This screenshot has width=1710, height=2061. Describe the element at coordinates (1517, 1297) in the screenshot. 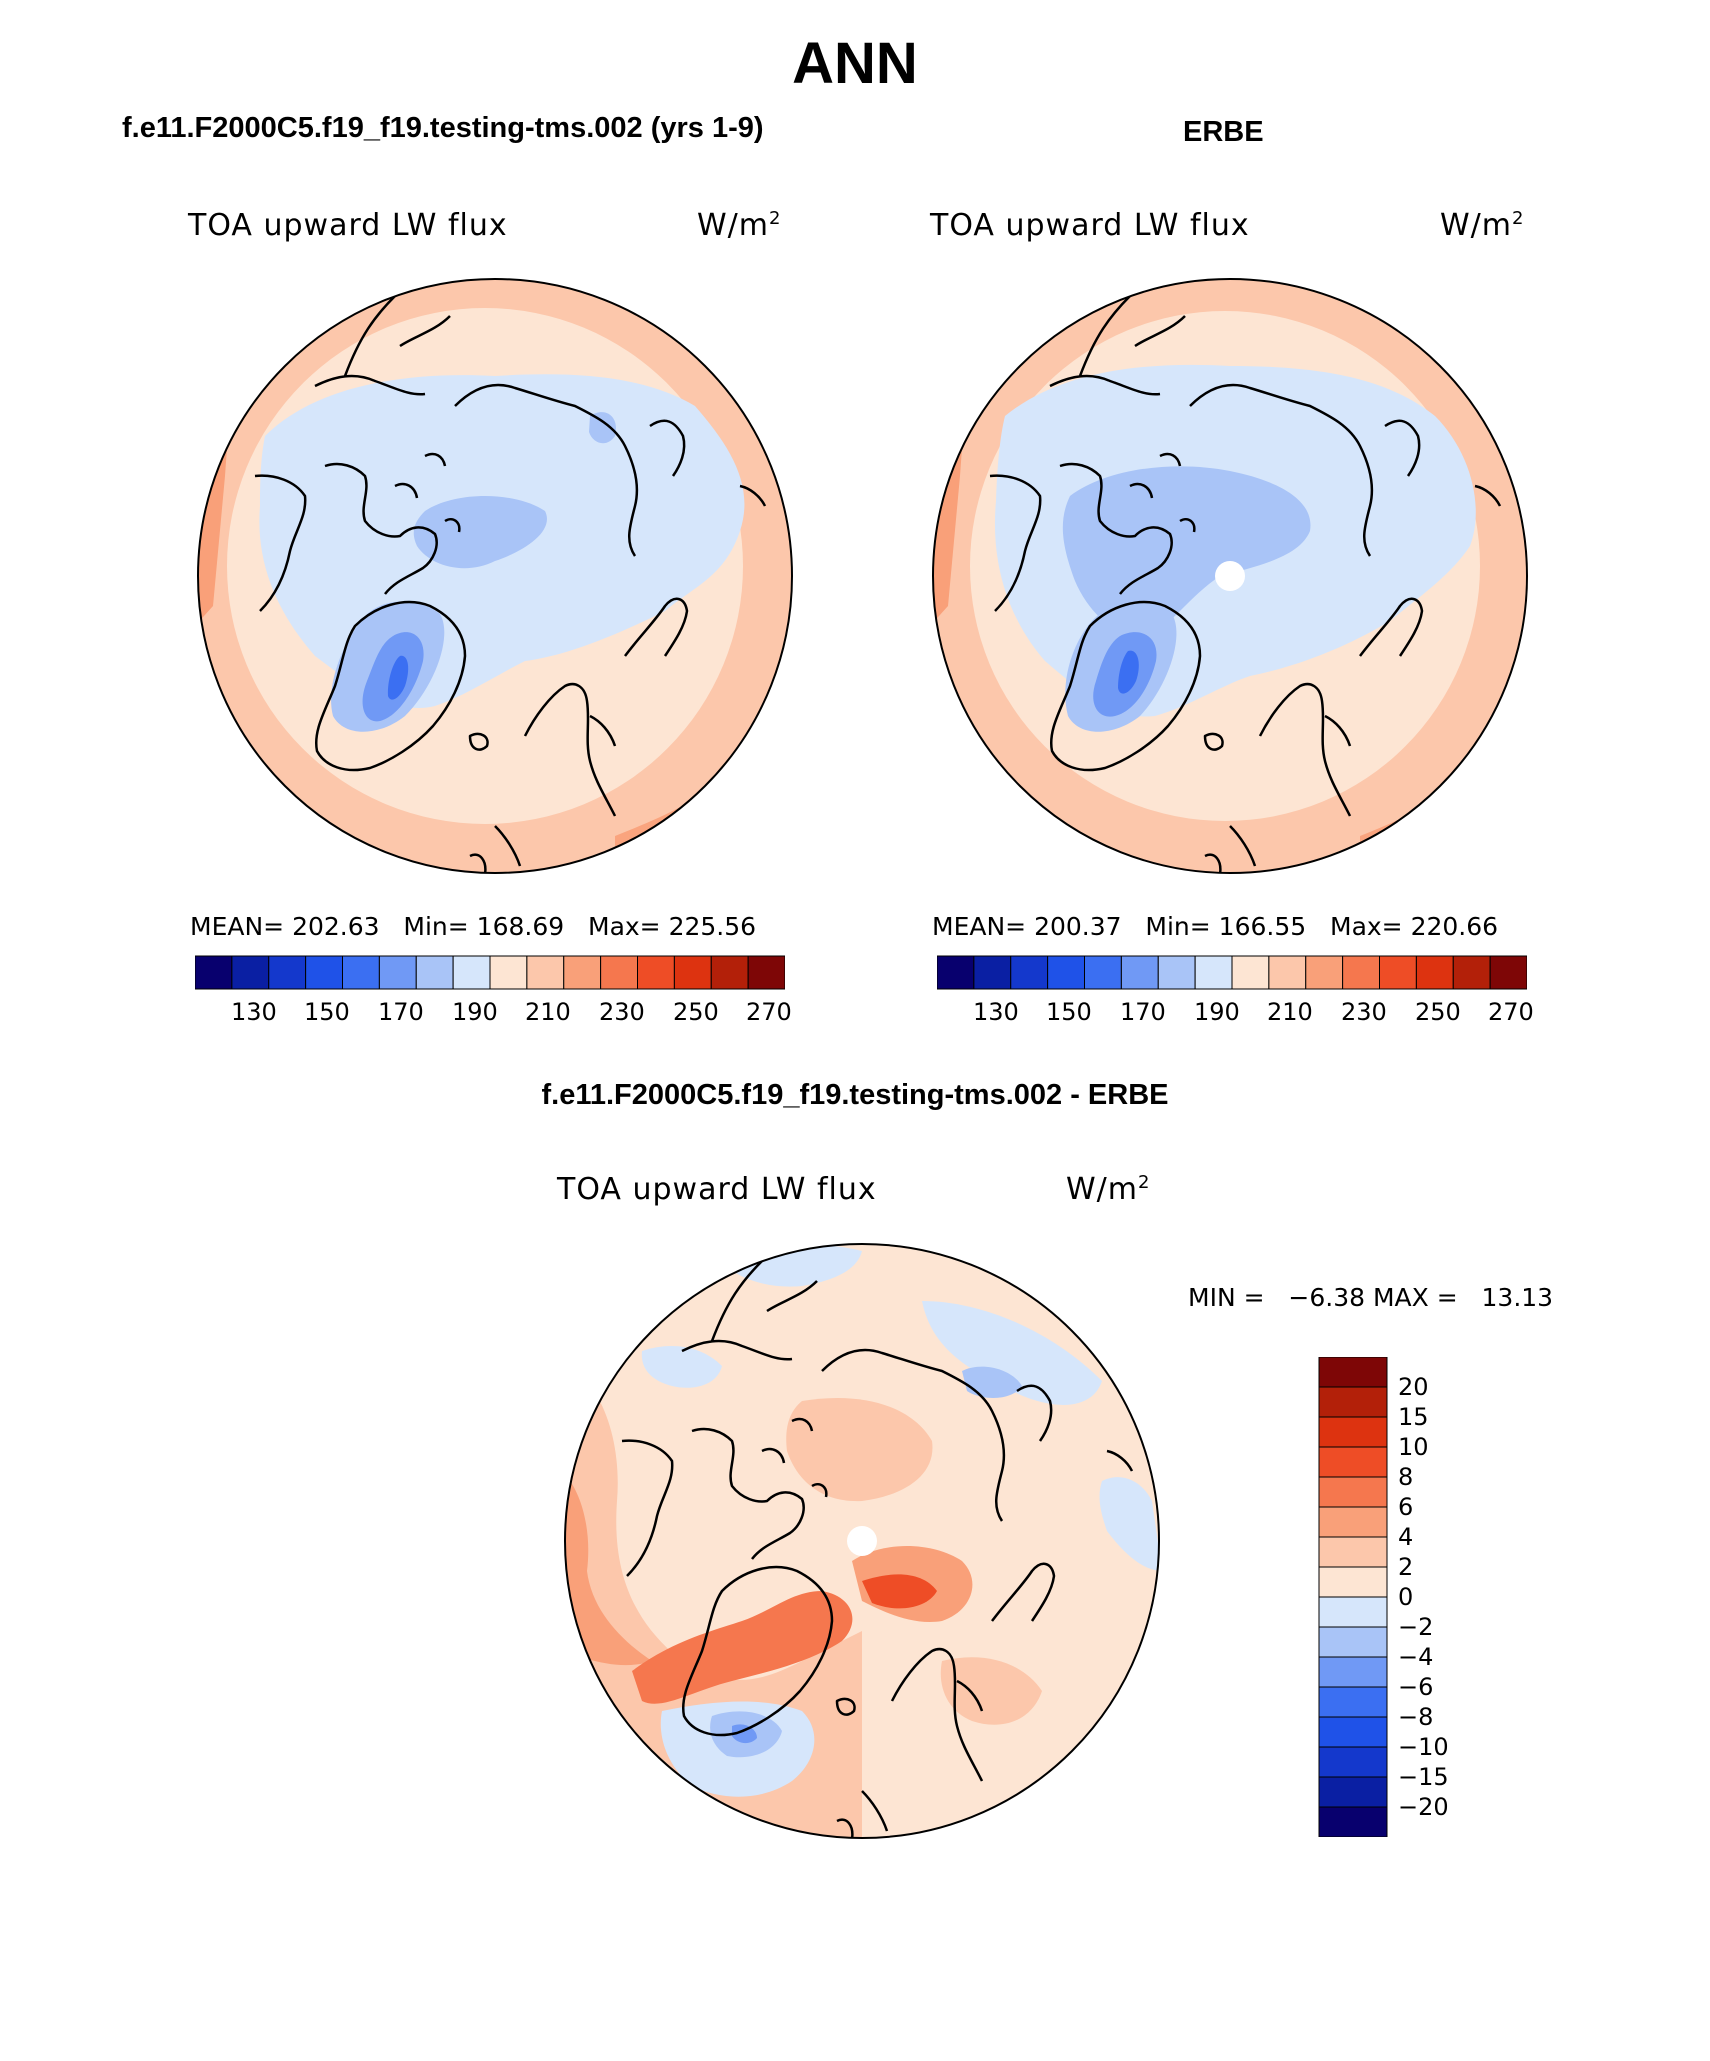

I see `diff-max-value: 13.13` at that location.